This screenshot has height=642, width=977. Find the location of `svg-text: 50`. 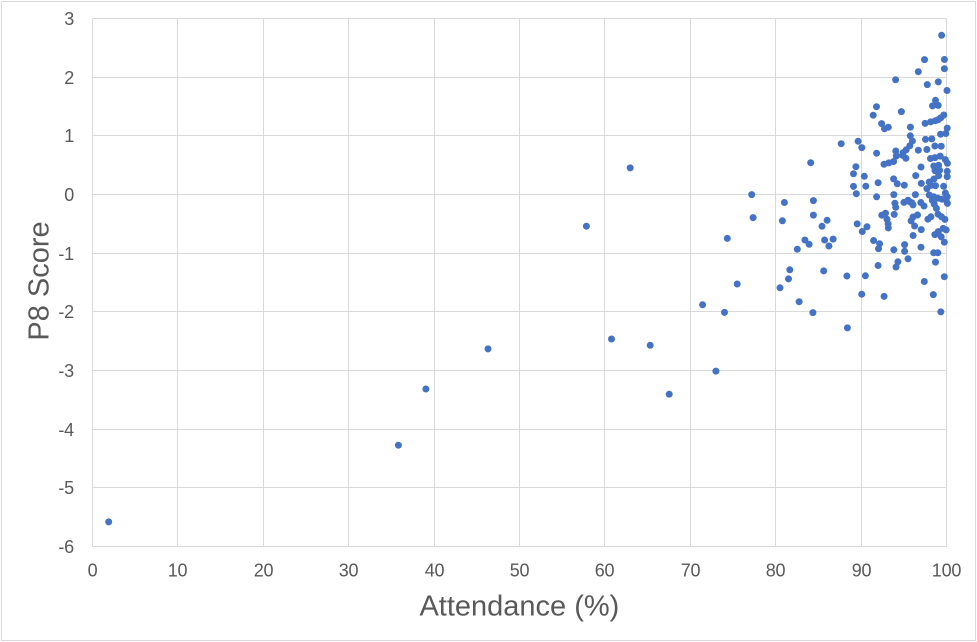

svg-text: 50 is located at coordinates (520, 571).